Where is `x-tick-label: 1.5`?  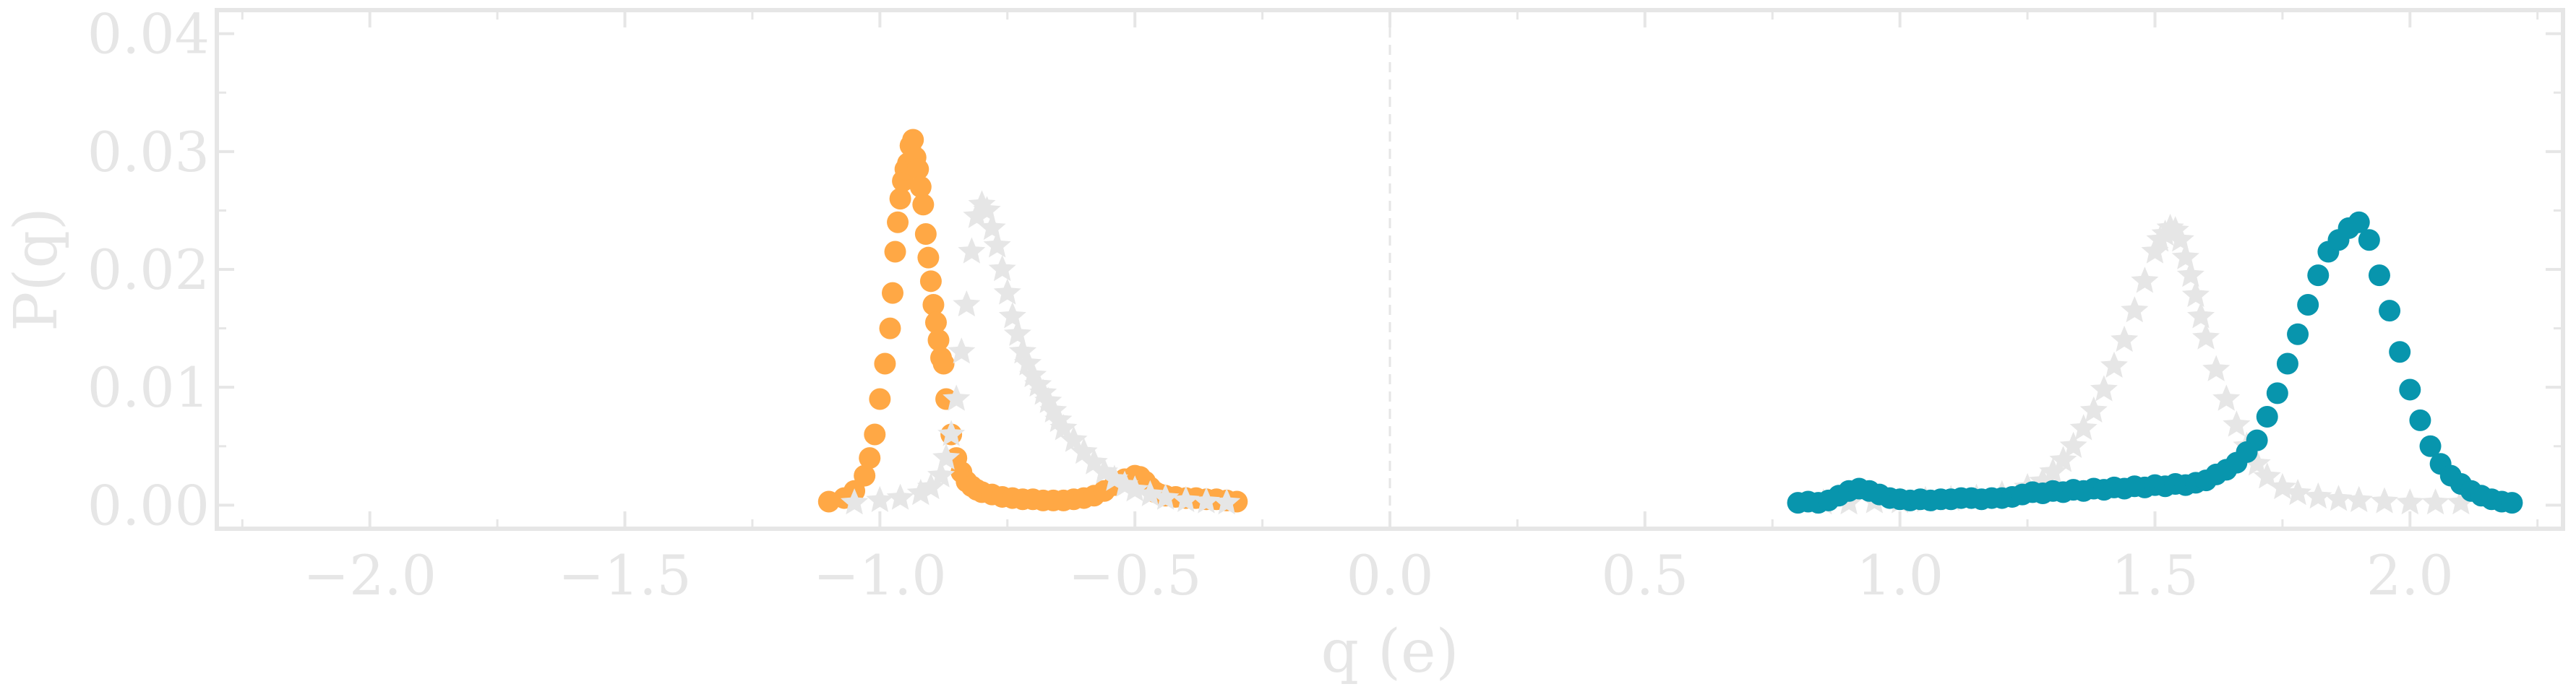
x-tick-label: 1.5 is located at coordinates (2155, 575).